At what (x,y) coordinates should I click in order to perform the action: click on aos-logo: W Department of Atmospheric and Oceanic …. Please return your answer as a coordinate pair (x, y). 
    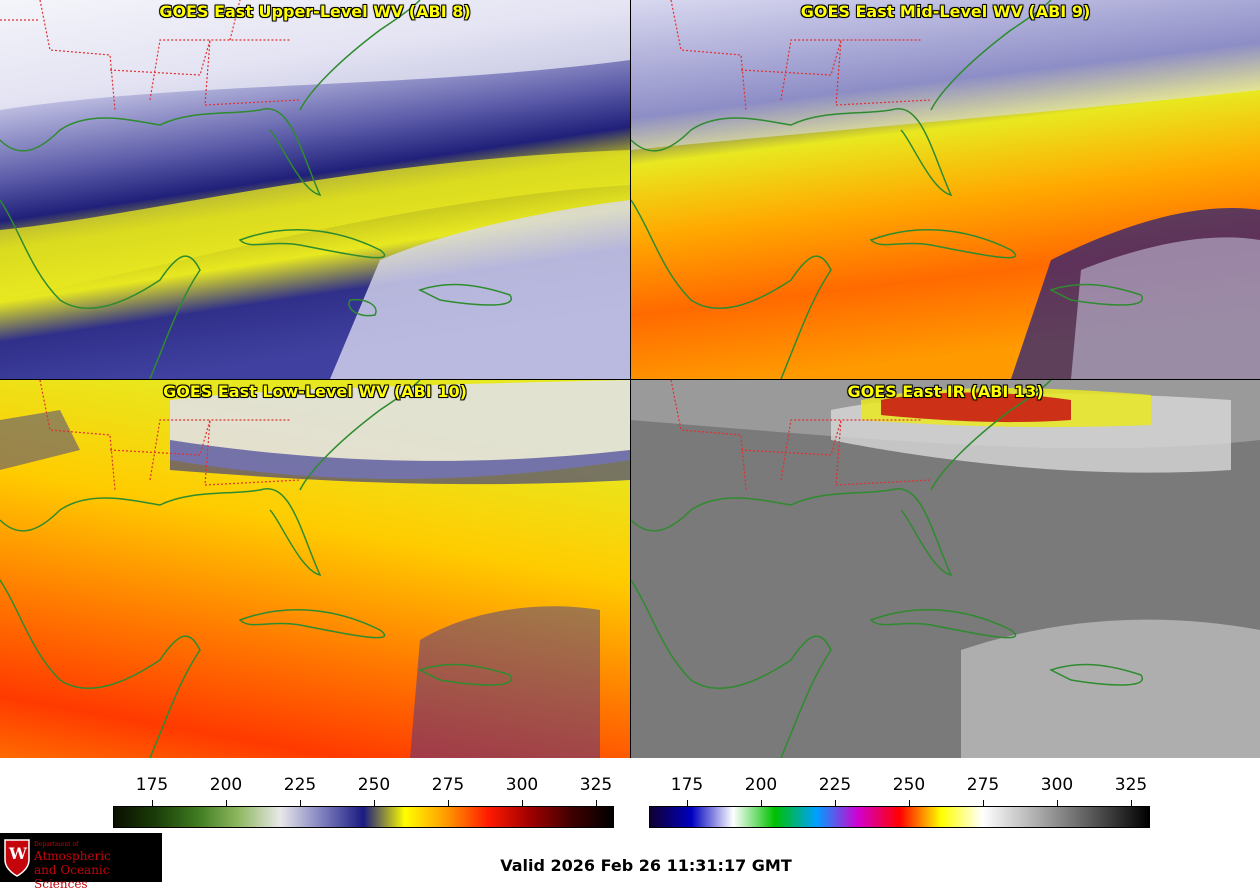
    Looking at the image, I should click on (81, 862).